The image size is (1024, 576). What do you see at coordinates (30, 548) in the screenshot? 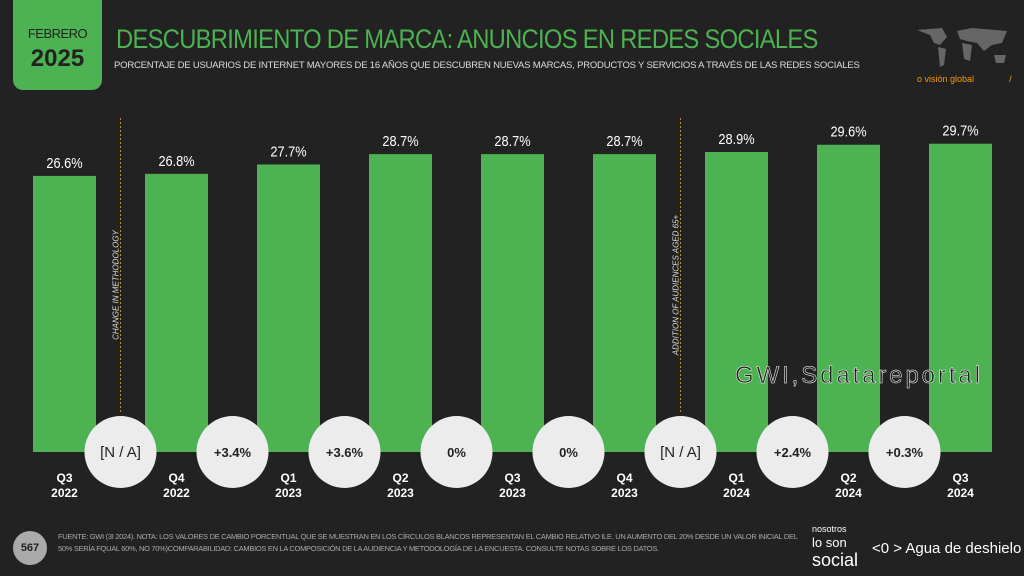
I see `page-number: 567` at bounding box center [30, 548].